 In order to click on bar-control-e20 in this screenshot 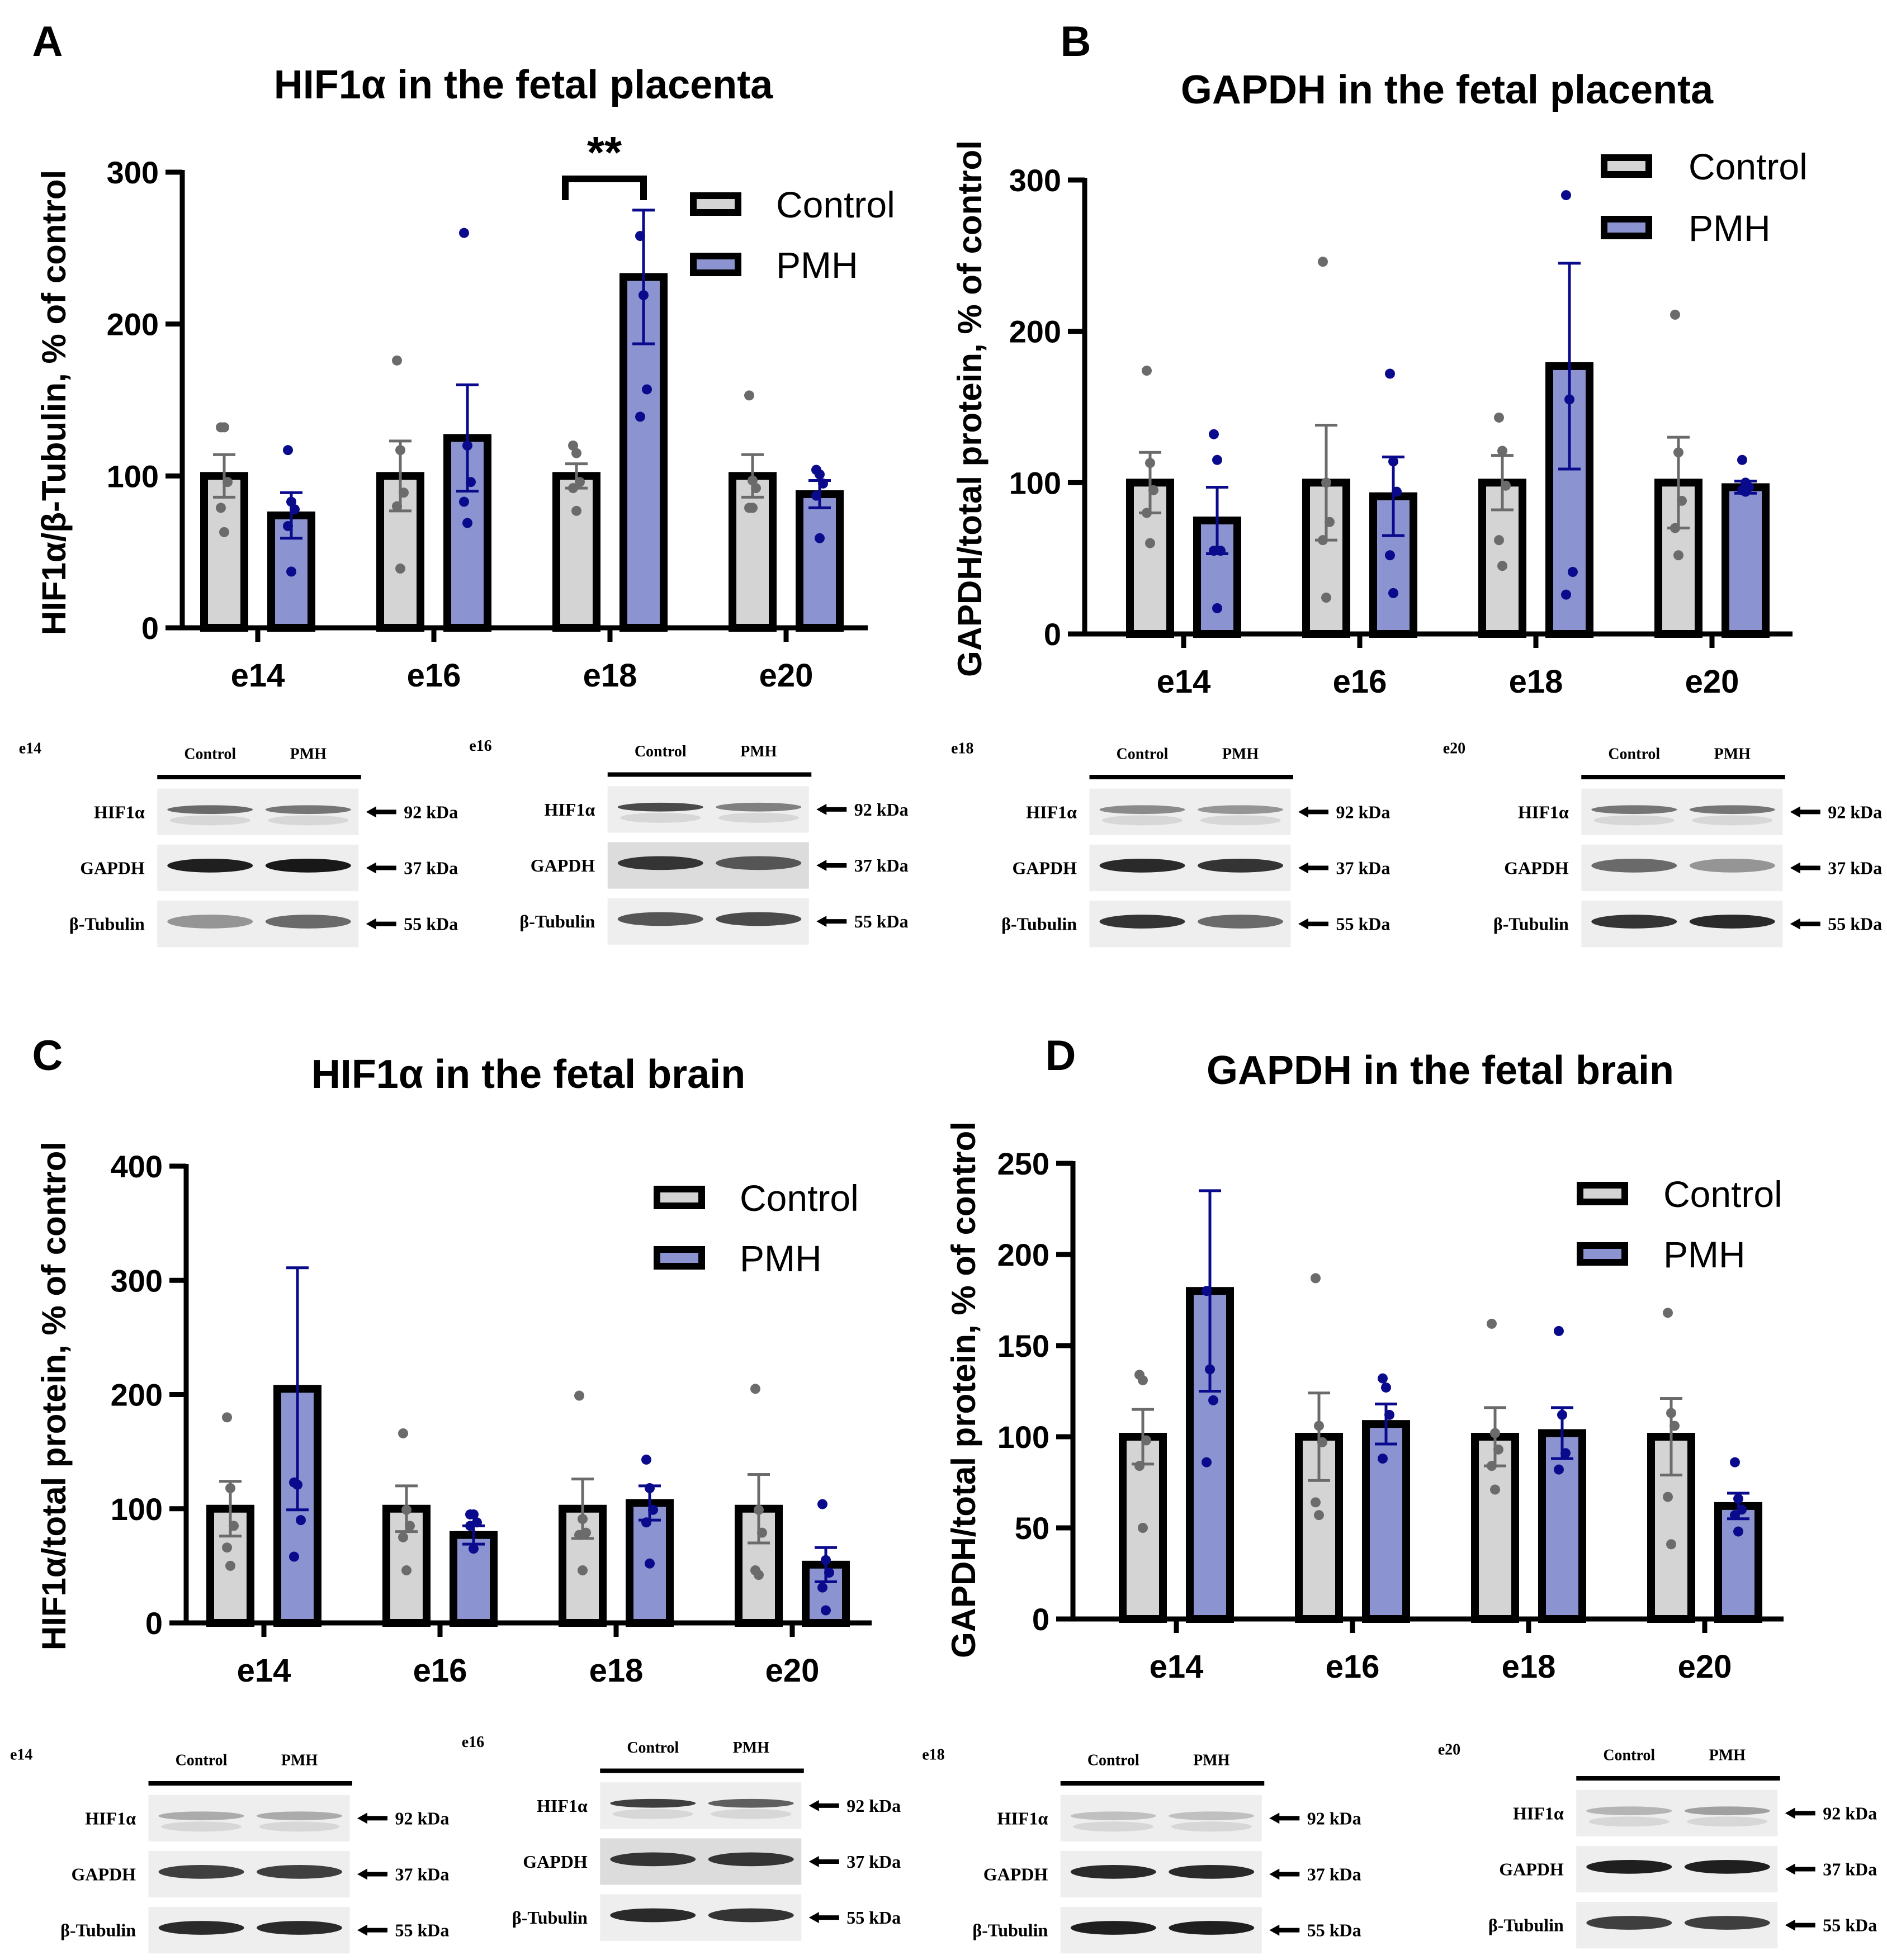, I will do `click(753, 552)`.